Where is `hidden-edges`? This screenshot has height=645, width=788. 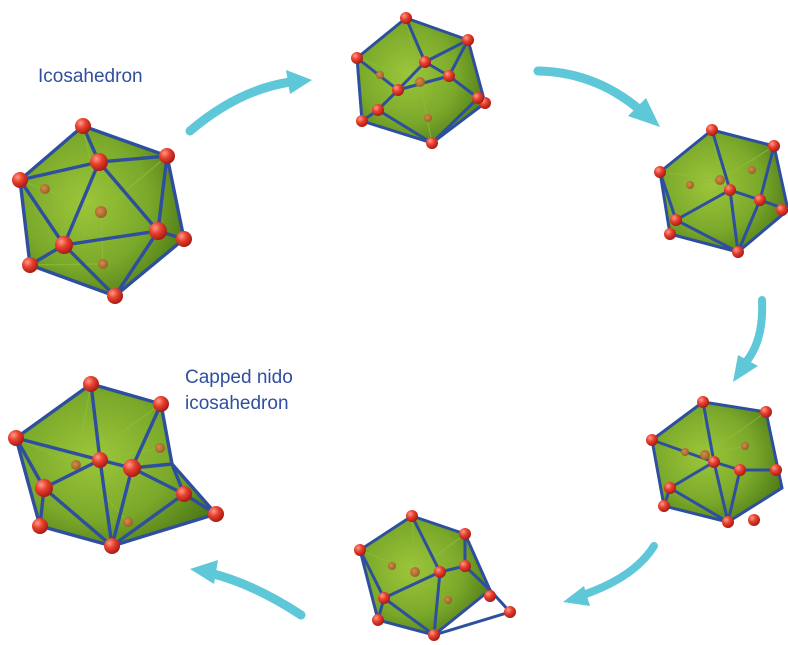
hidden-edges is located at coordinates (412, 558).